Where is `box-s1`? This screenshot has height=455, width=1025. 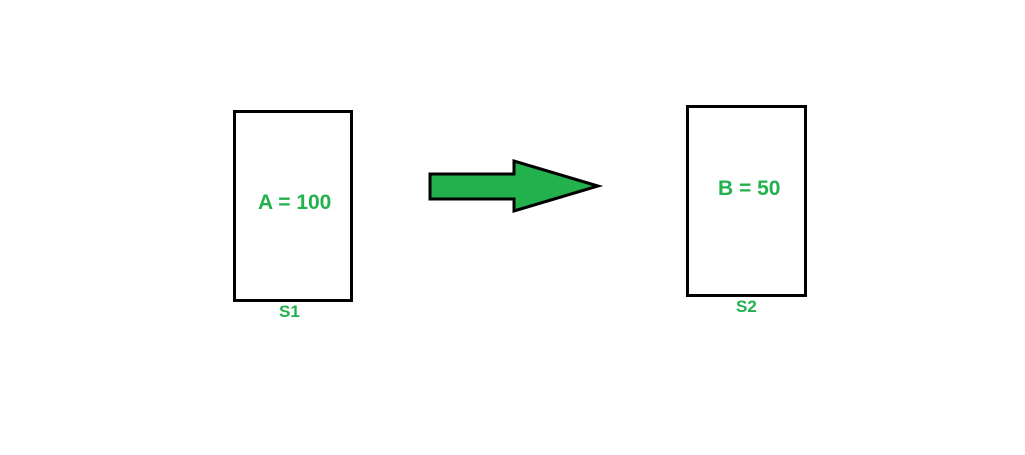
box-s1 is located at coordinates (293, 206).